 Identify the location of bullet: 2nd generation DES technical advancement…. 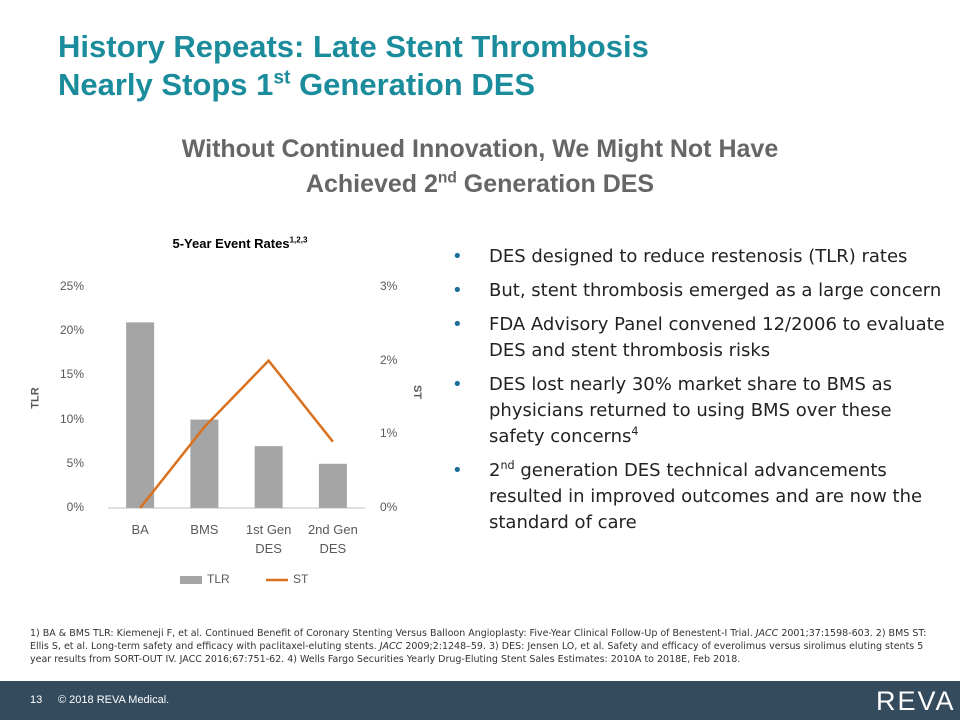
(700, 497).